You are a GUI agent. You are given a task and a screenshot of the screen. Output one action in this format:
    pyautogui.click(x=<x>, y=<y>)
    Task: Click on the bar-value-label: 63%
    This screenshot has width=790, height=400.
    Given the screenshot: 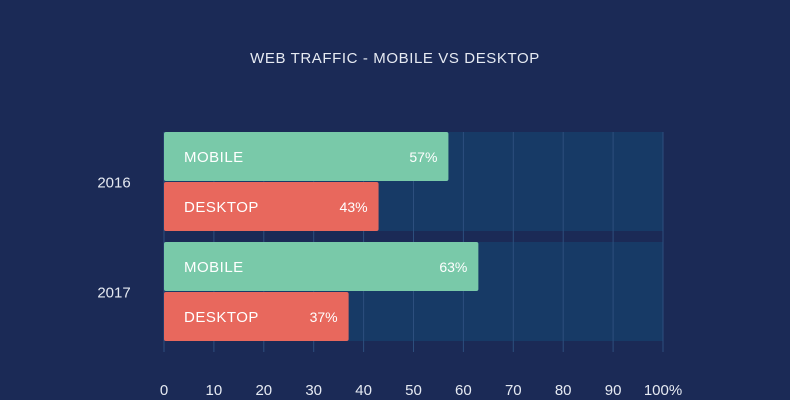 What is the action you would take?
    pyautogui.click(x=453, y=267)
    